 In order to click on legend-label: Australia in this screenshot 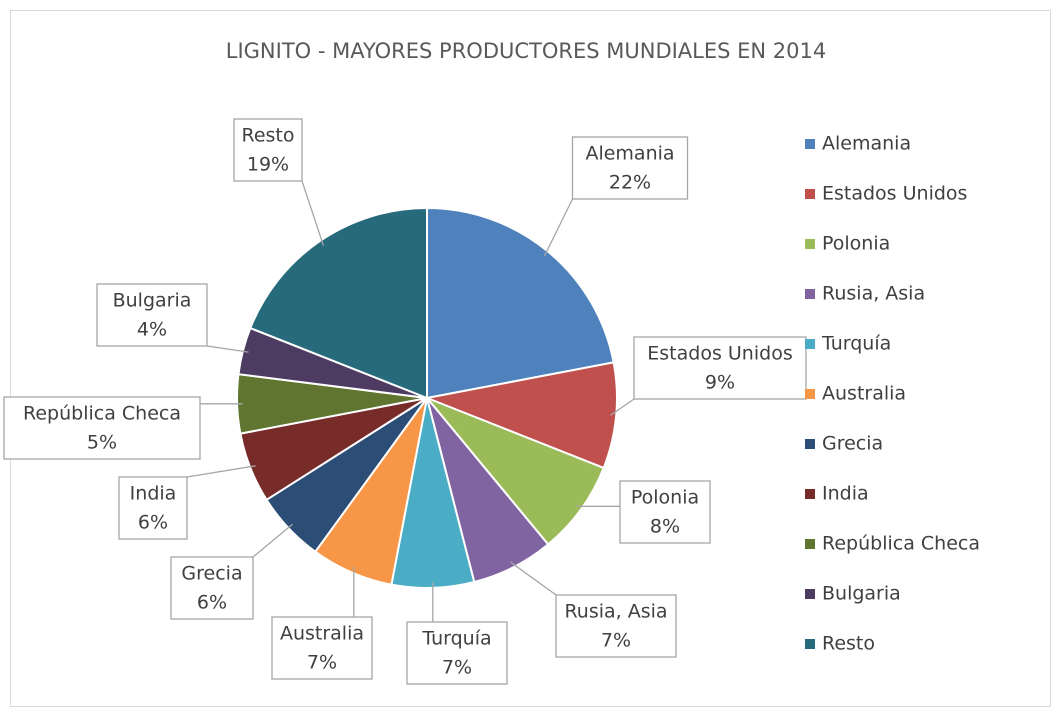, I will do `click(864, 394)`.